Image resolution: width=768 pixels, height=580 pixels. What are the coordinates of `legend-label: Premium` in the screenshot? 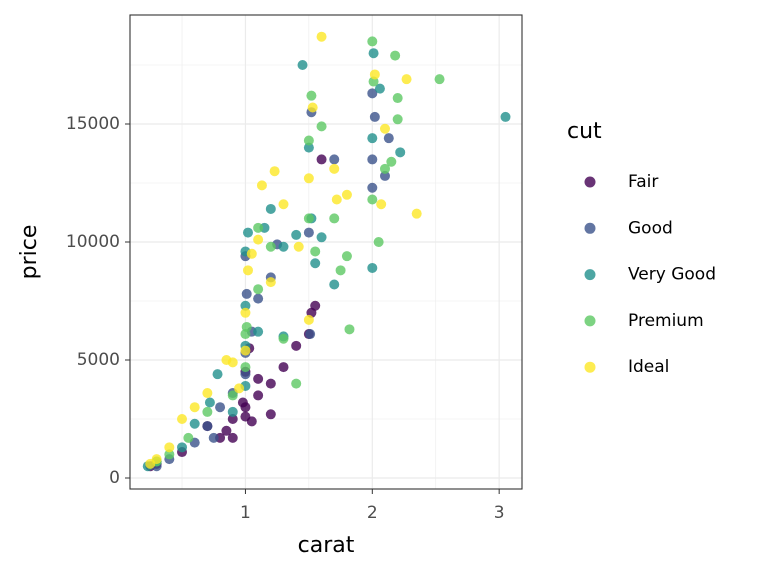 It's located at (666, 321).